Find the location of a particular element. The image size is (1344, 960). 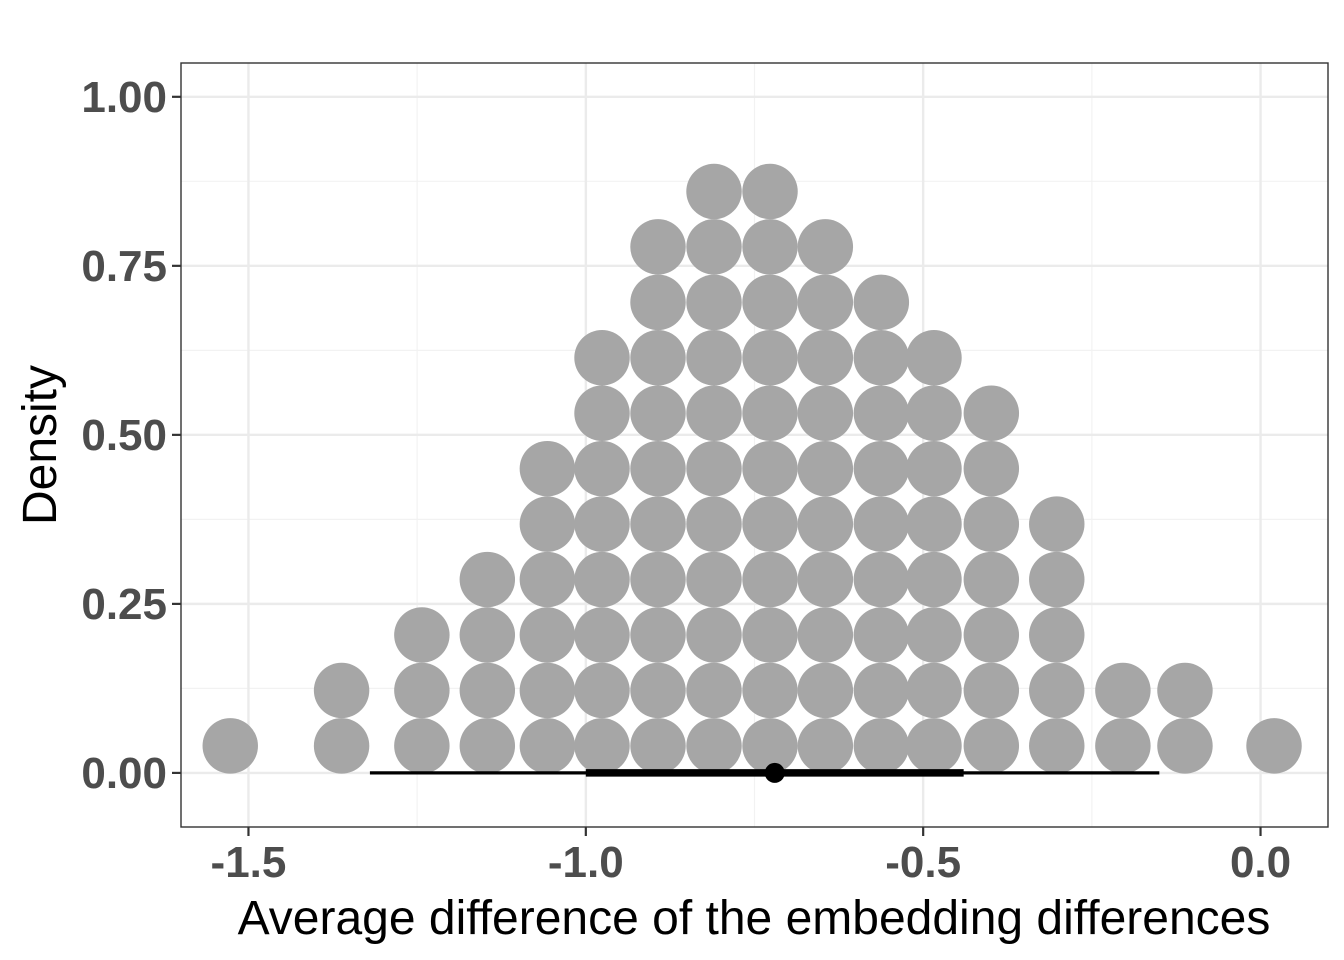

y-tick-label: 1.00 is located at coordinates (124, 97).